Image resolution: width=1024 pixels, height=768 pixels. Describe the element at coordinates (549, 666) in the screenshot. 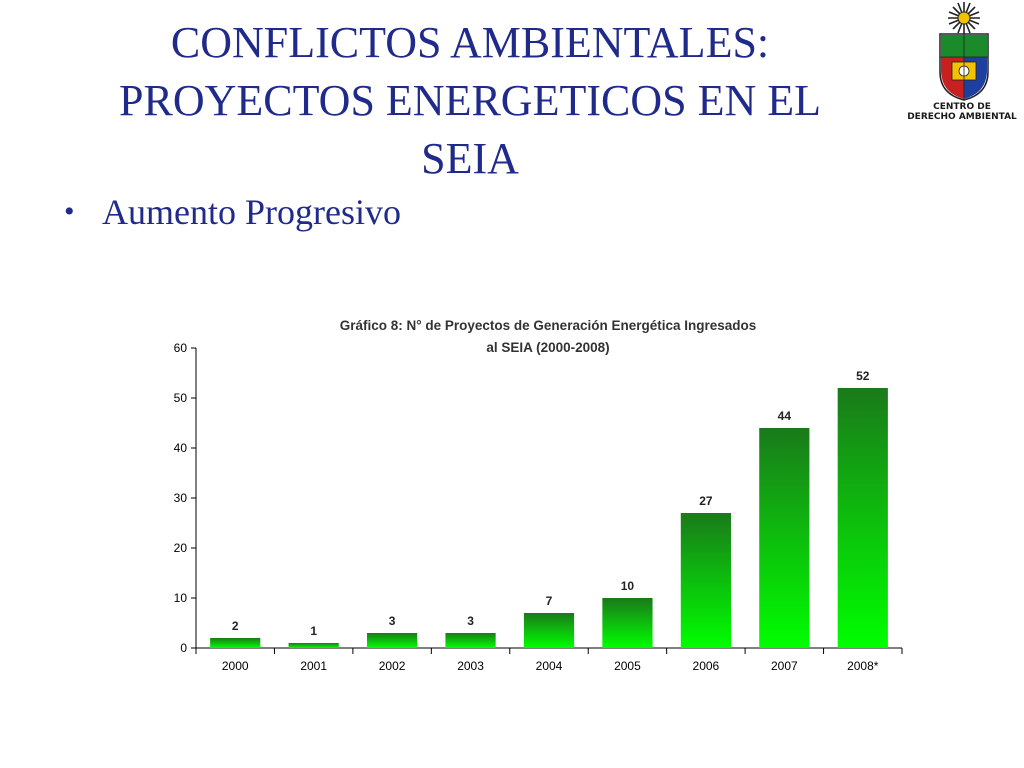

I see `x-tick-label: 2004` at that location.